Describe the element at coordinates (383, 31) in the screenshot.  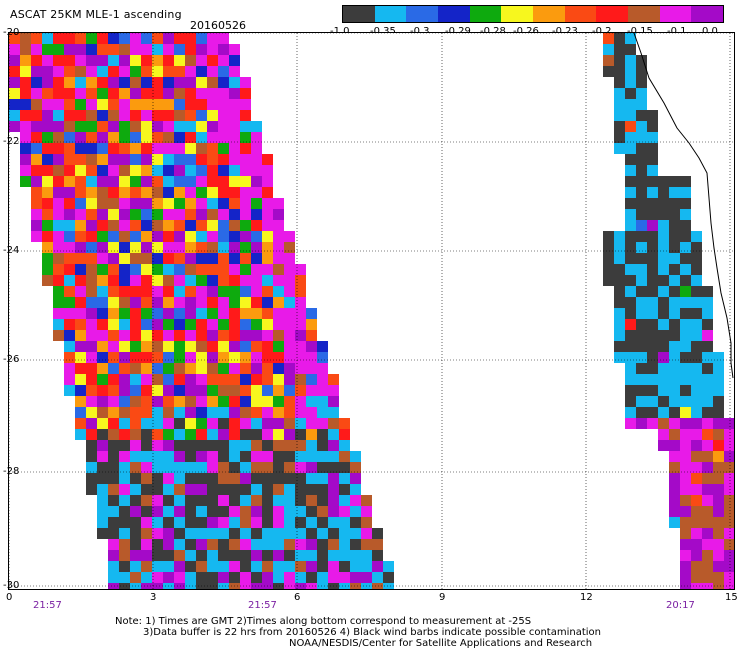
I see `scale-label: -0.35` at that location.